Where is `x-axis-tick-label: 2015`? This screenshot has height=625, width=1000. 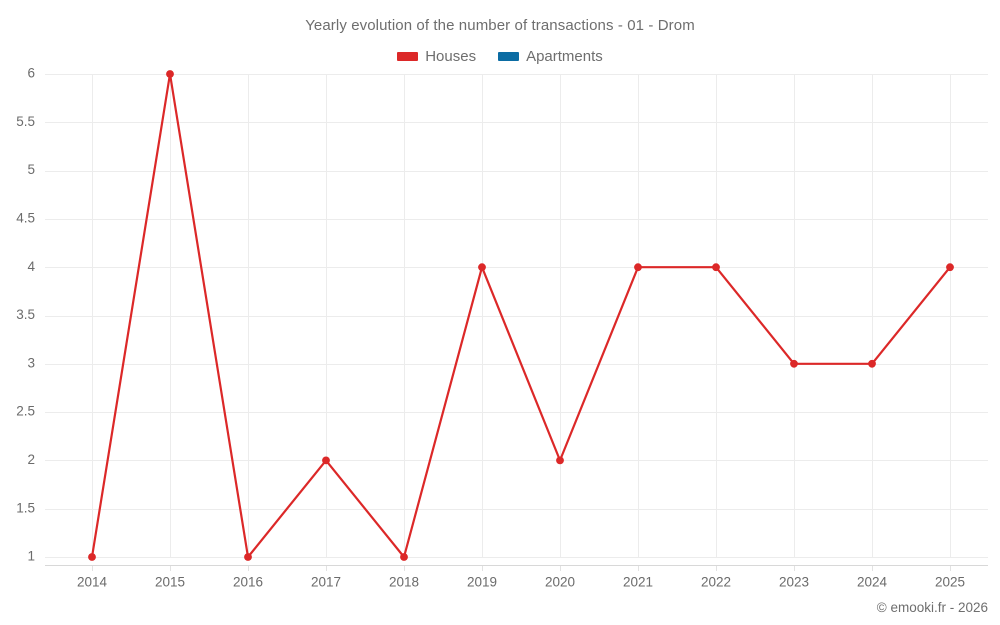 x-axis-tick-label: 2015 is located at coordinates (170, 582).